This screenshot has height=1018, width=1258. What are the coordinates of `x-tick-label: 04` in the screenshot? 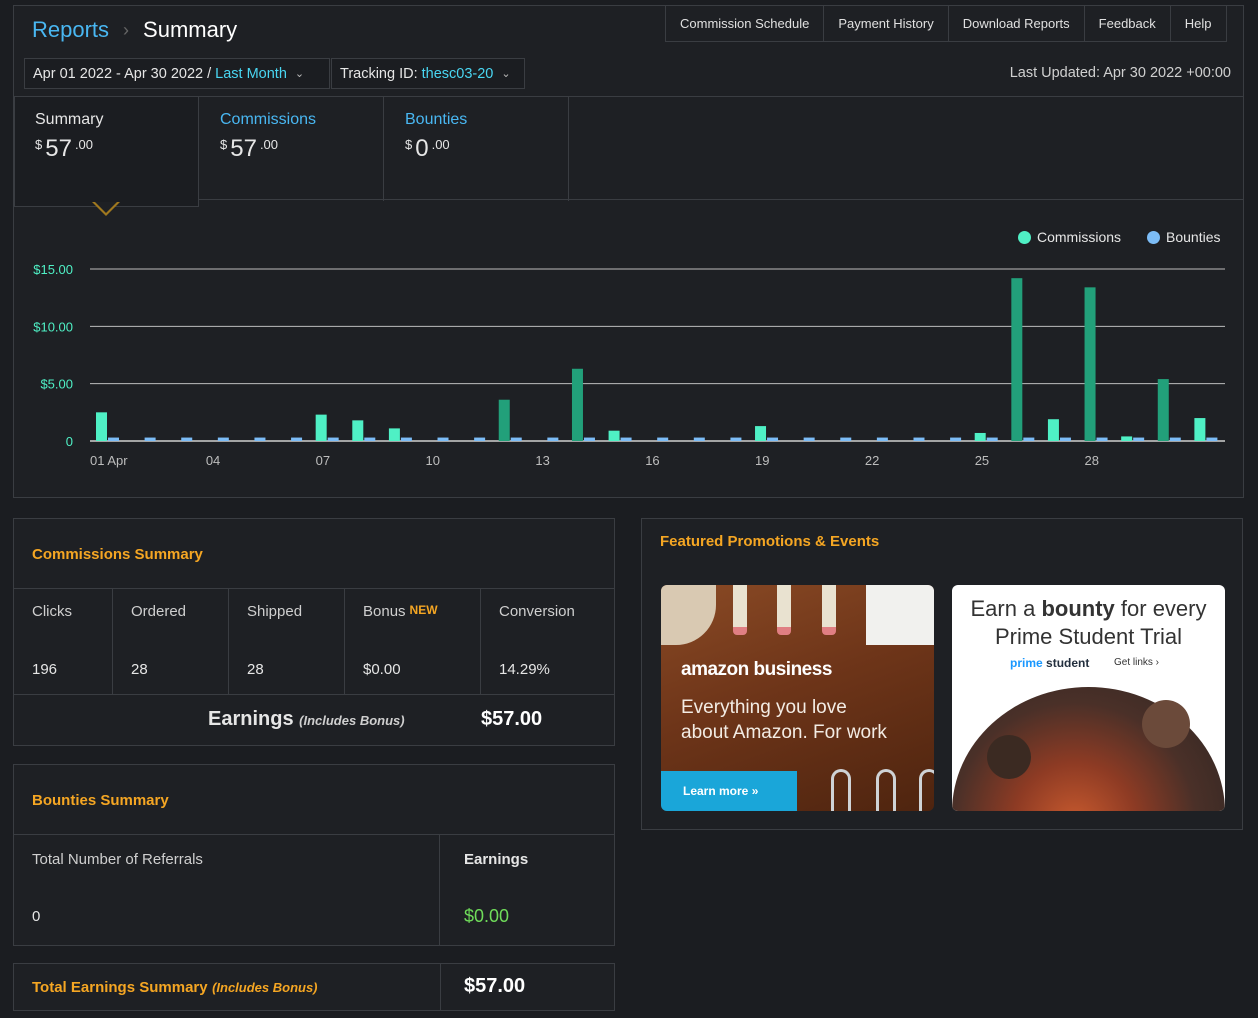 It's located at (213, 460).